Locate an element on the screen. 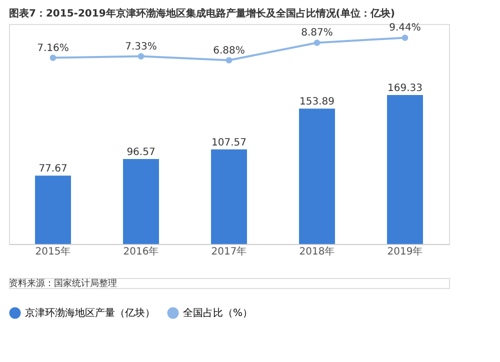 This screenshot has width=500, height=362. legend-label: 全国占比（%） is located at coordinates (218, 313).